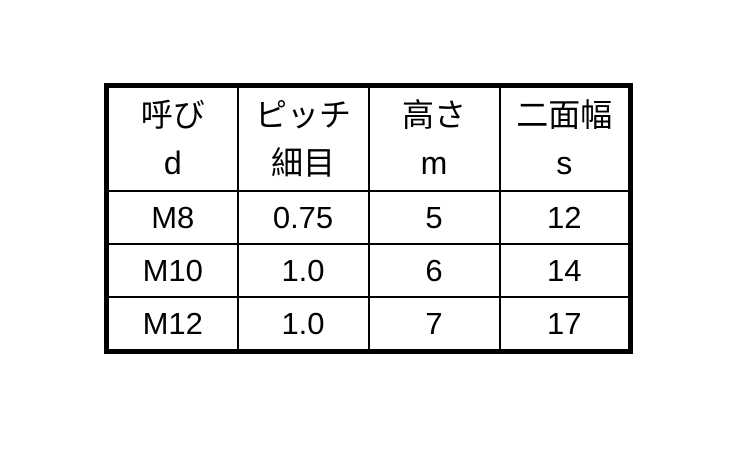 This screenshot has height=450, width=750. I want to click on header-symbol-s: s, so click(564, 163).